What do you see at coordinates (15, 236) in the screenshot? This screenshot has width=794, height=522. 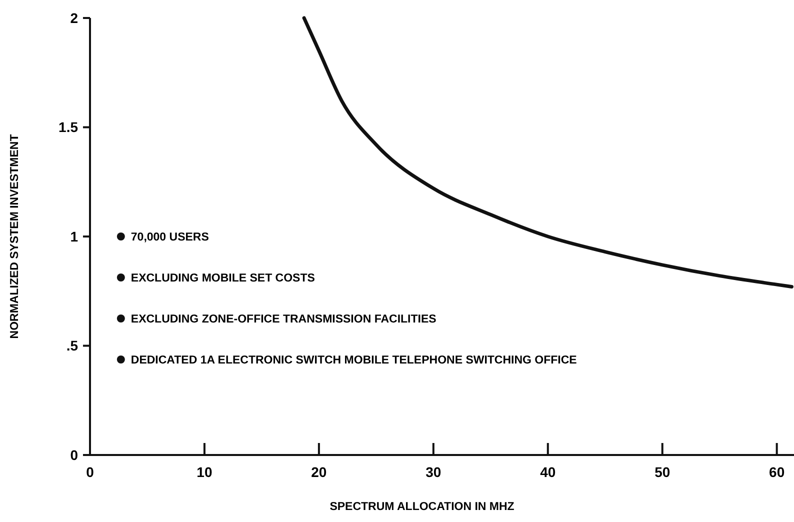 I see `y-axis-title: NORMALIZED SYSTEM INVESTMENT` at bounding box center [15, 236].